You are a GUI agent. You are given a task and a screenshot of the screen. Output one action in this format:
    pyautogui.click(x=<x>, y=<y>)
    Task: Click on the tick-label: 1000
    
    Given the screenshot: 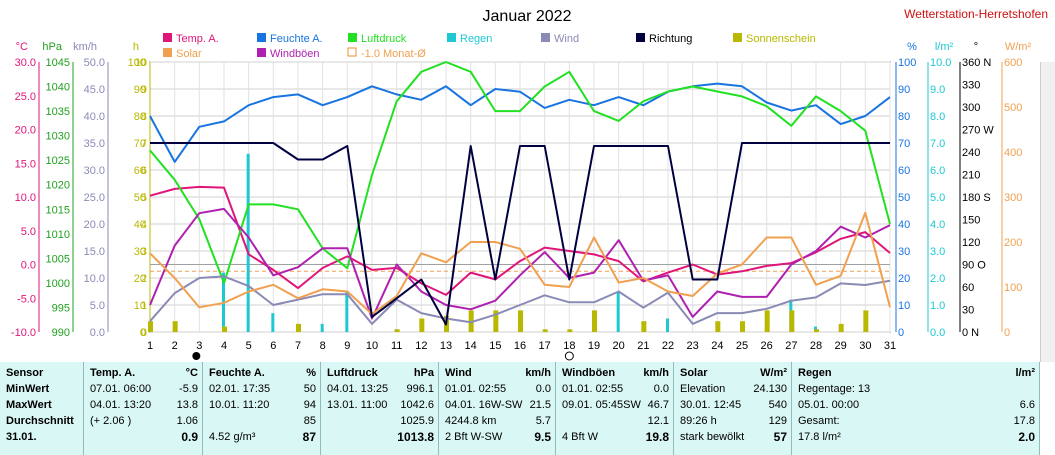 What is the action you would take?
    pyautogui.click(x=58, y=284)
    